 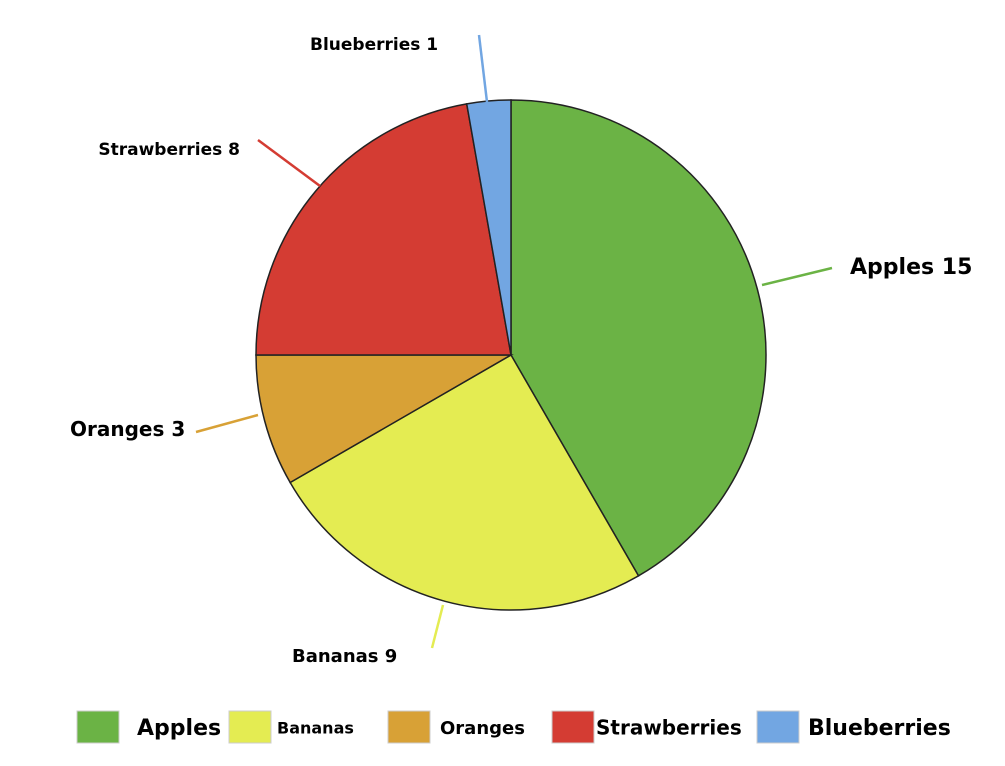 I want to click on data-label-value: 1, so click(x=432, y=45).